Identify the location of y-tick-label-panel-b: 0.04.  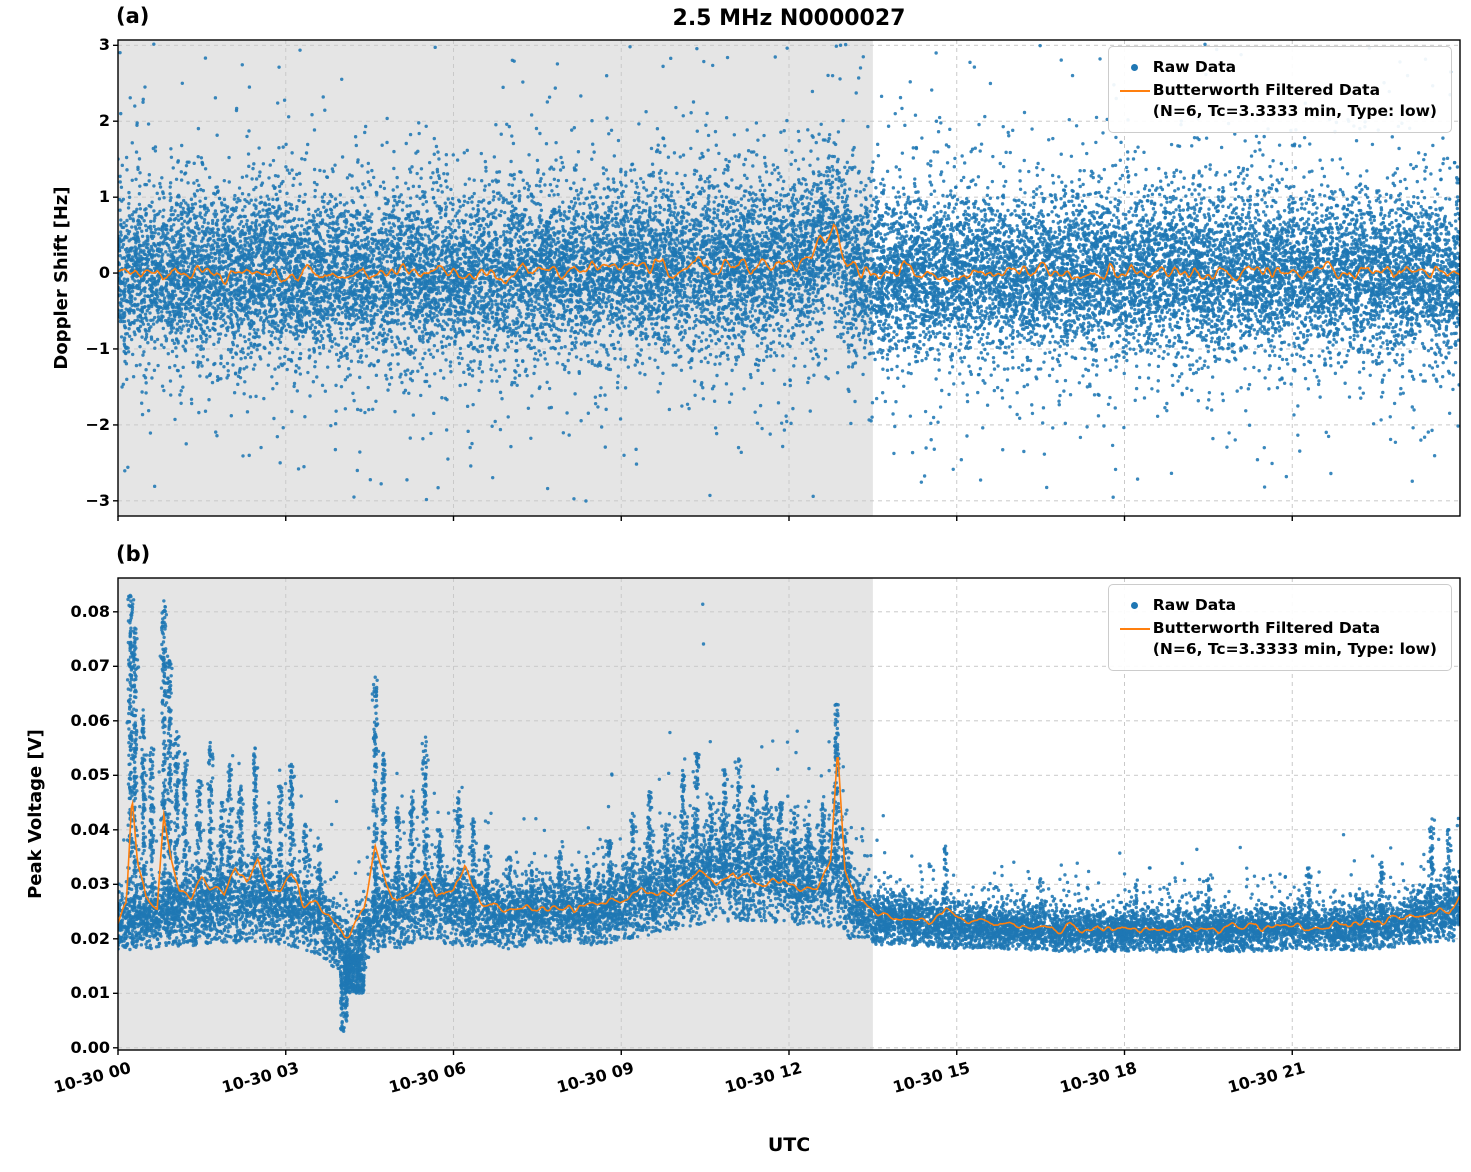
(90, 829).